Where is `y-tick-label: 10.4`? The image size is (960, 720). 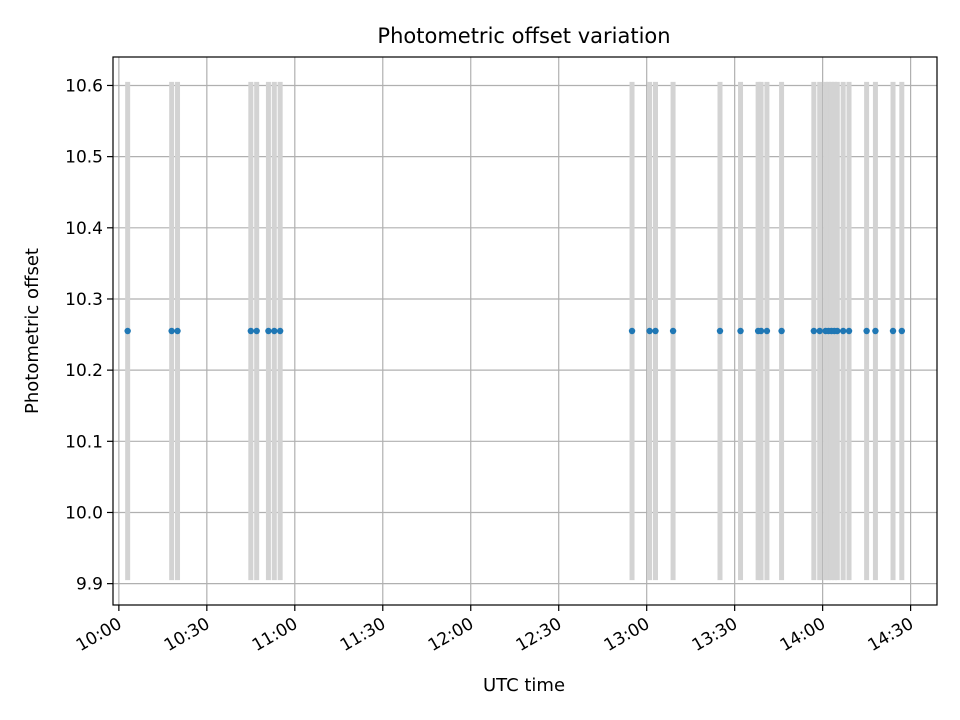 y-tick-label: 10.4 is located at coordinates (84, 229).